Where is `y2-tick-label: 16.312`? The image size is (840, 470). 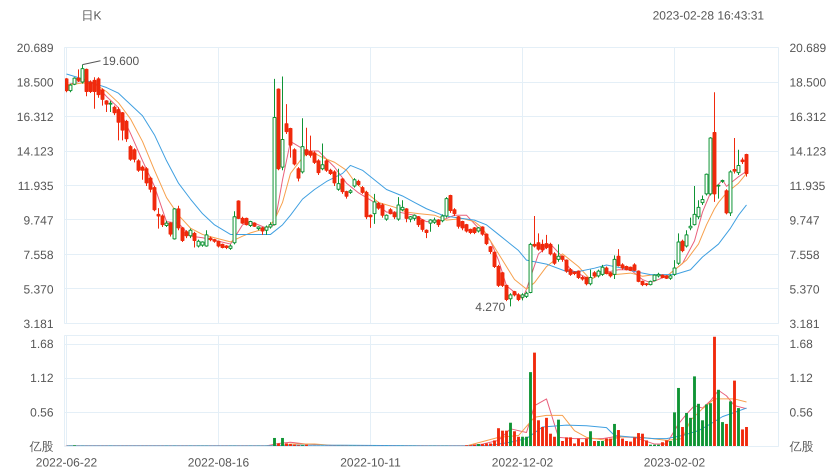
y2-tick-label: 16.312 is located at coordinates (808, 117).